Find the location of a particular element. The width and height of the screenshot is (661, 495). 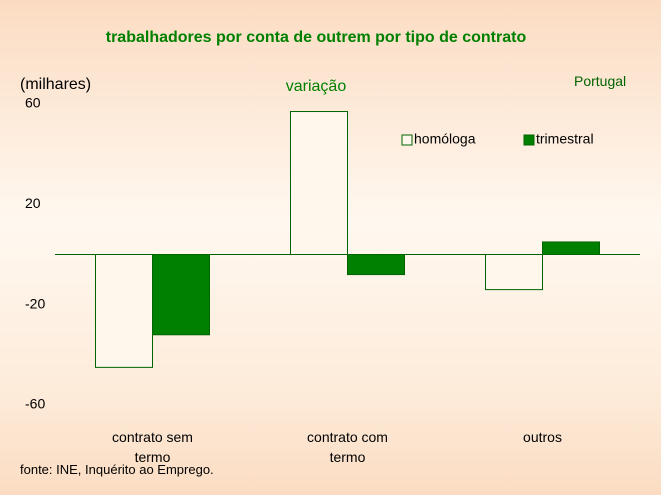

legend-label: homóloga is located at coordinates (445, 139).